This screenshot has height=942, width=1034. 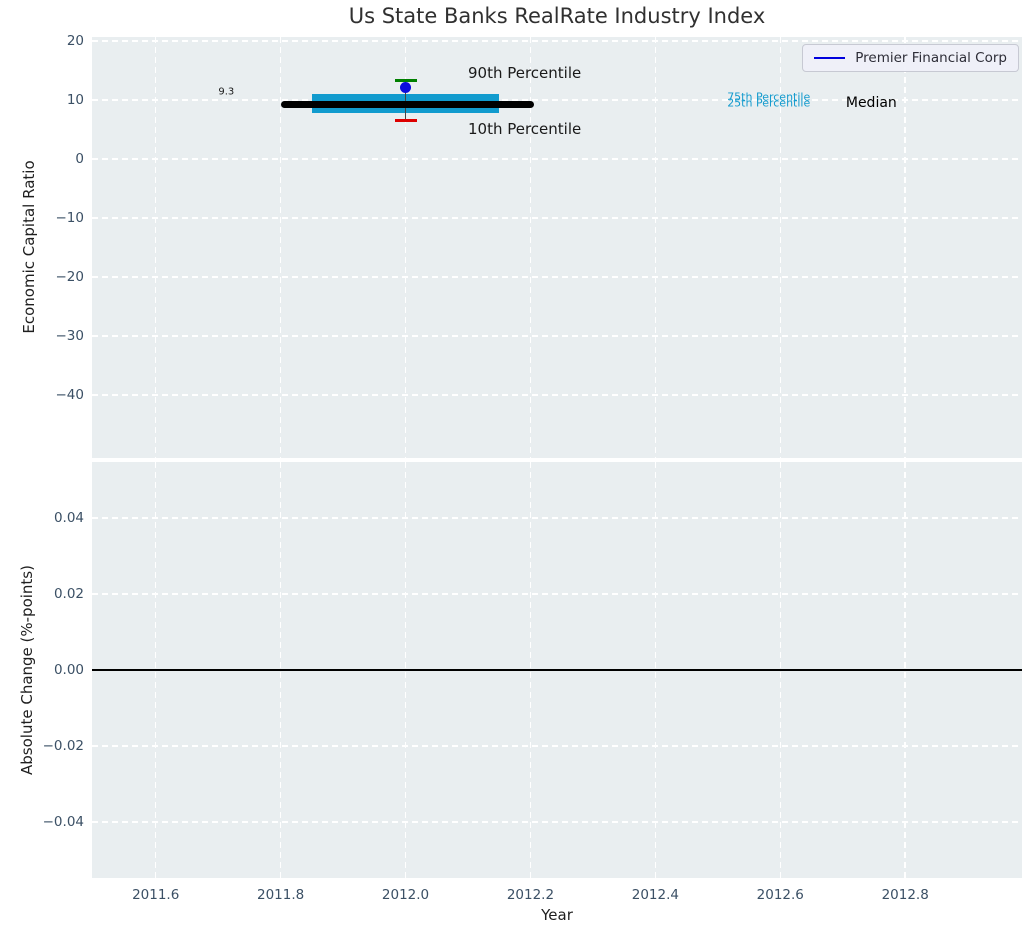 What do you see at coordinates (557, 915) in the screenshot?
I see `x-axis-label-year: Year` at bounding box center [557, 915].